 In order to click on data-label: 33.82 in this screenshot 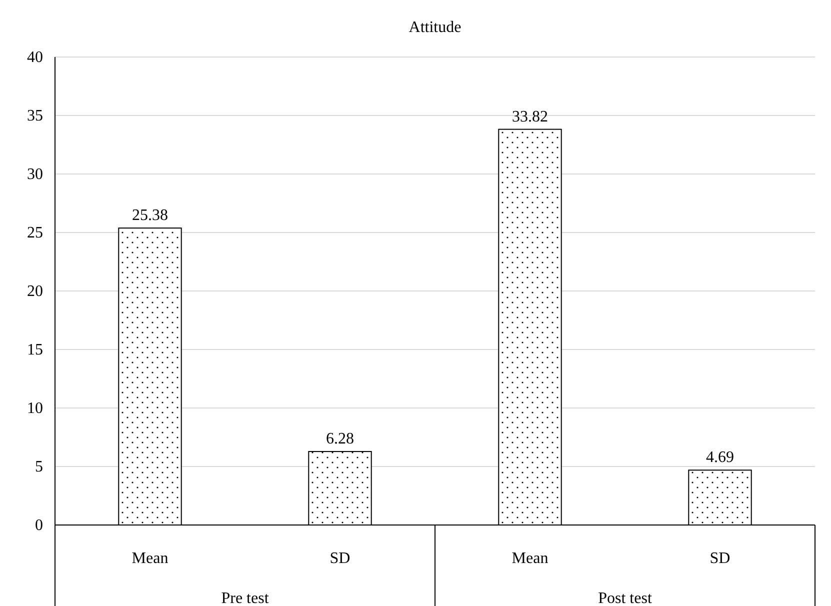, I will do `click(530, 117)`.